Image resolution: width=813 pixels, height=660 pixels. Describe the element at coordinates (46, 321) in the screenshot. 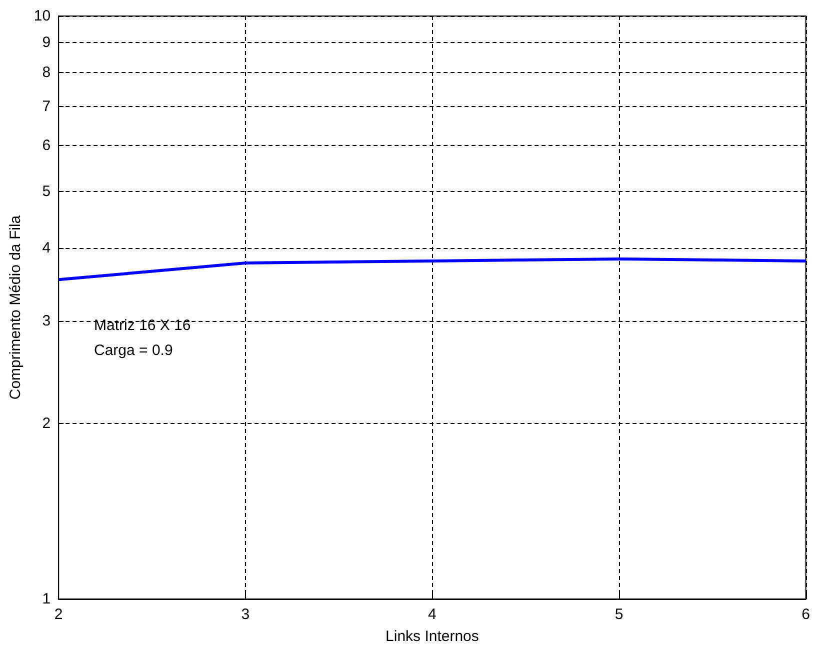

I see `y-tick-label: 3` at that location.